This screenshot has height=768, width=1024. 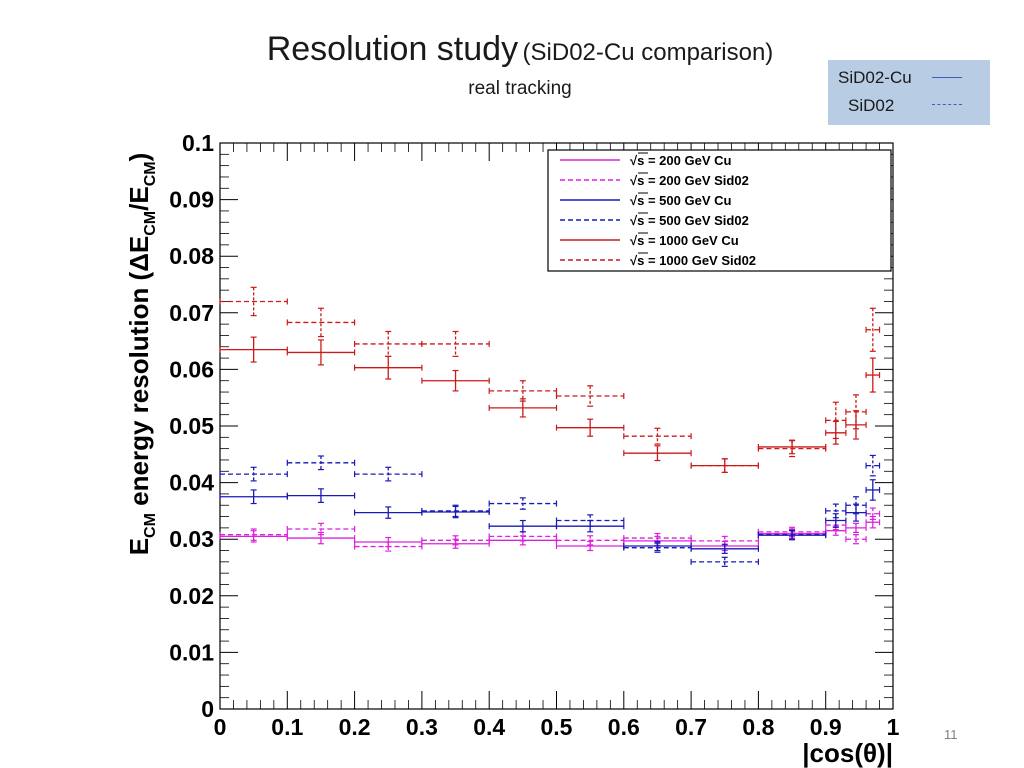 I want to click on y-tick-label: 0.07, so click(x=191, y=313).